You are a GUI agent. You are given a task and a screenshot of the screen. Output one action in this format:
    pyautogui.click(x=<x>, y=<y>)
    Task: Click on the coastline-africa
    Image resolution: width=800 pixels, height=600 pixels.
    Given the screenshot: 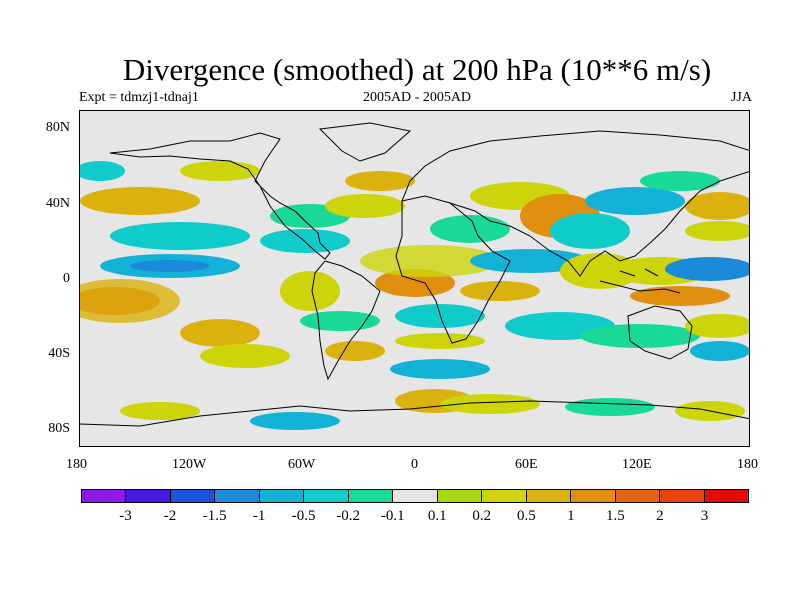 What is the action you would take?
    pyautogui.click(x=453, y=269)
    